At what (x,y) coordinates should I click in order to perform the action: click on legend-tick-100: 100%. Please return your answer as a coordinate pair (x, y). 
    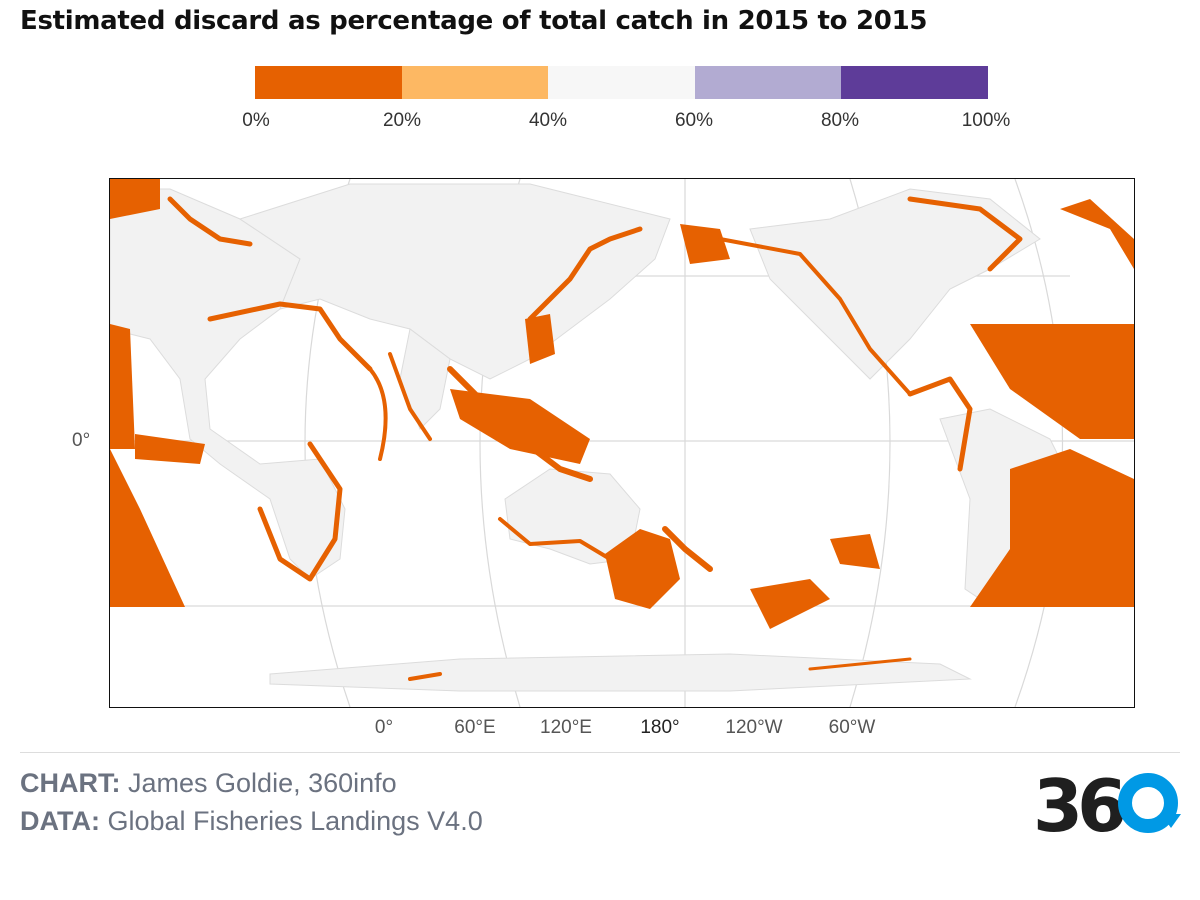
    Looking at the image, I should click on (986, 120).